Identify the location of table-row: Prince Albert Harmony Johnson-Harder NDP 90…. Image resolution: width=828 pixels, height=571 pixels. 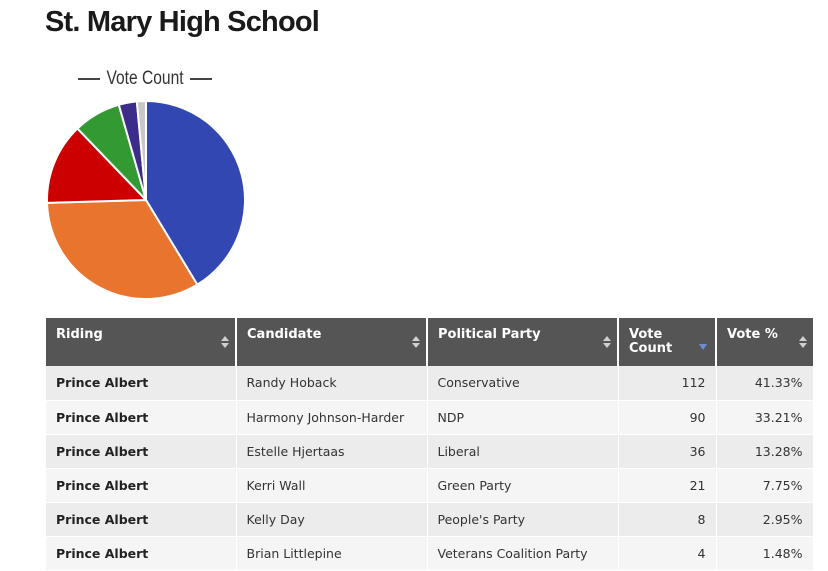
(430, 417).